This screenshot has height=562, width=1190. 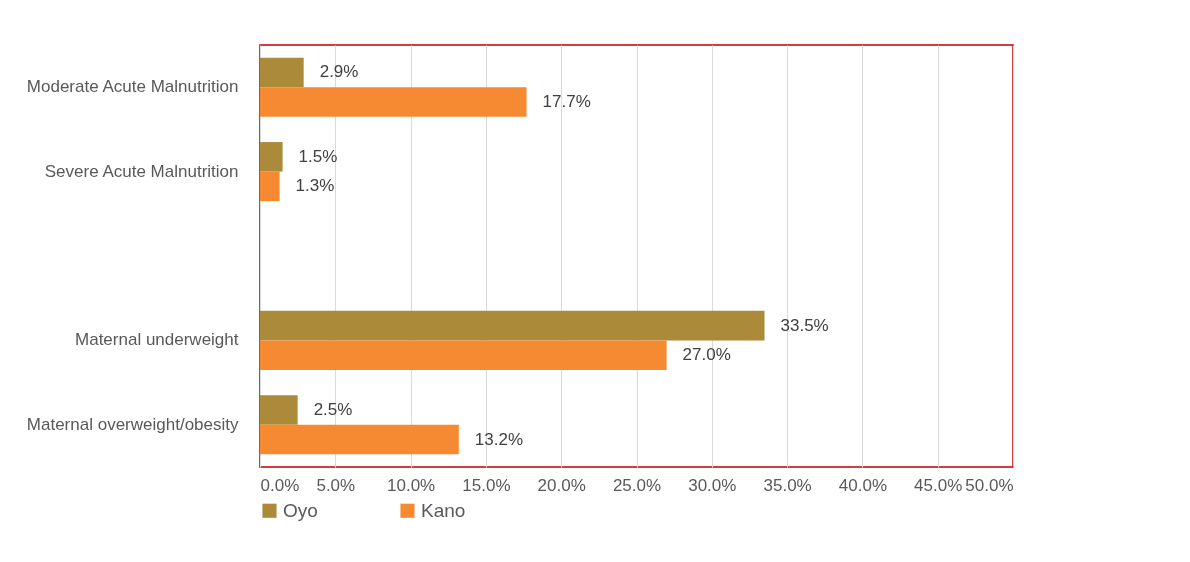 What do you see at coordinates (787, 485) in the screenshot?
I see `x-tick-label: 35.0%` at bounding box center [787, 485].